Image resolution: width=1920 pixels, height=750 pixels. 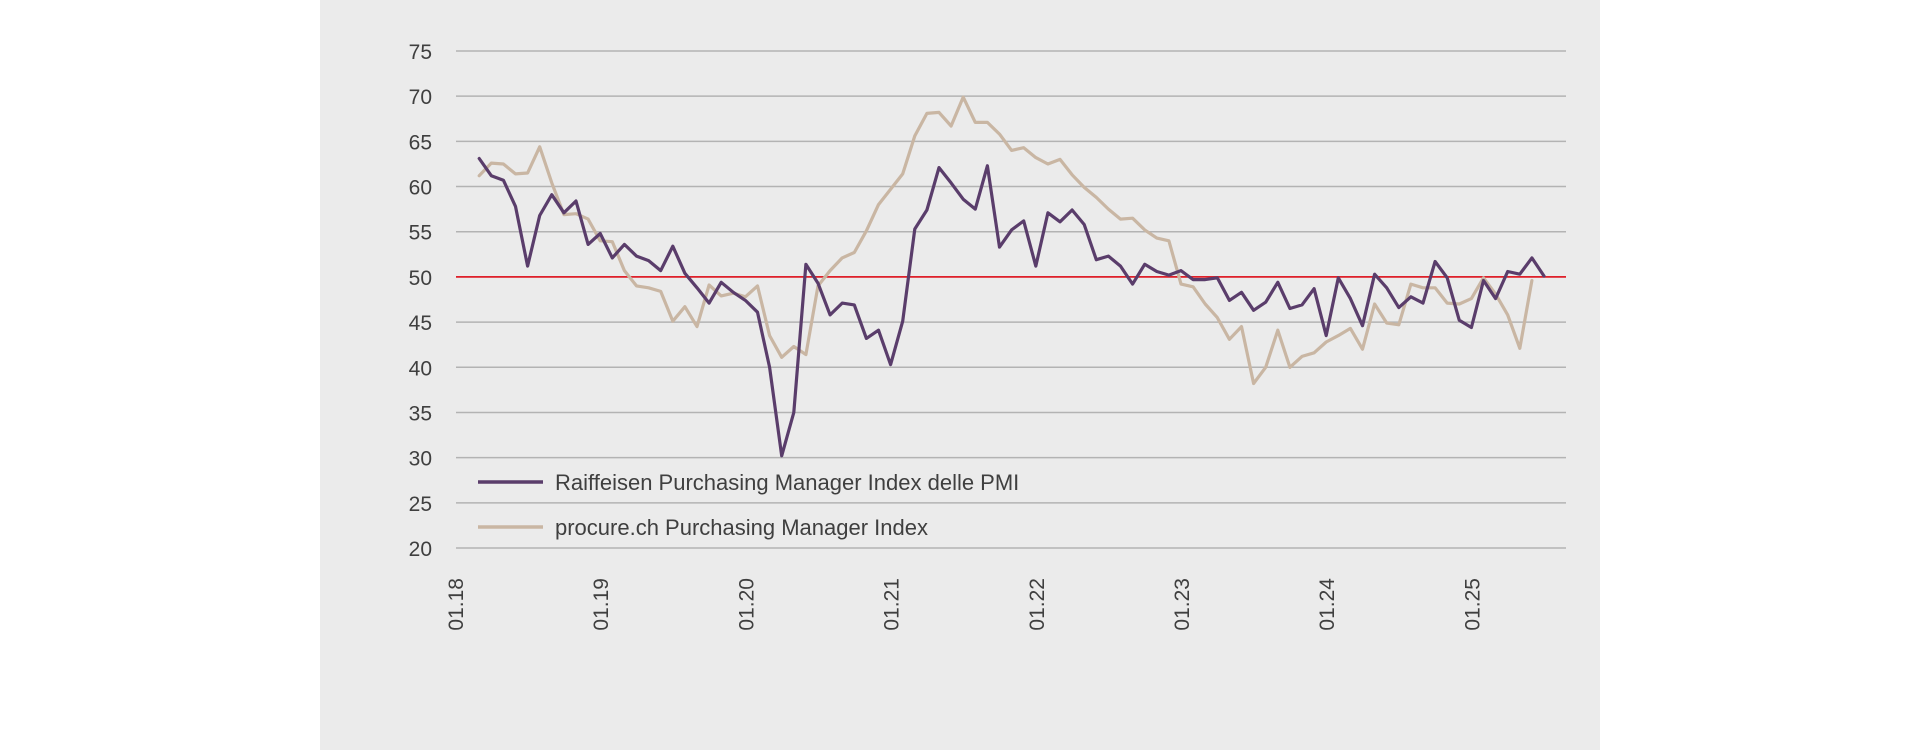 I want to click on y-tick-label: 45, so click(x=420, y=323).